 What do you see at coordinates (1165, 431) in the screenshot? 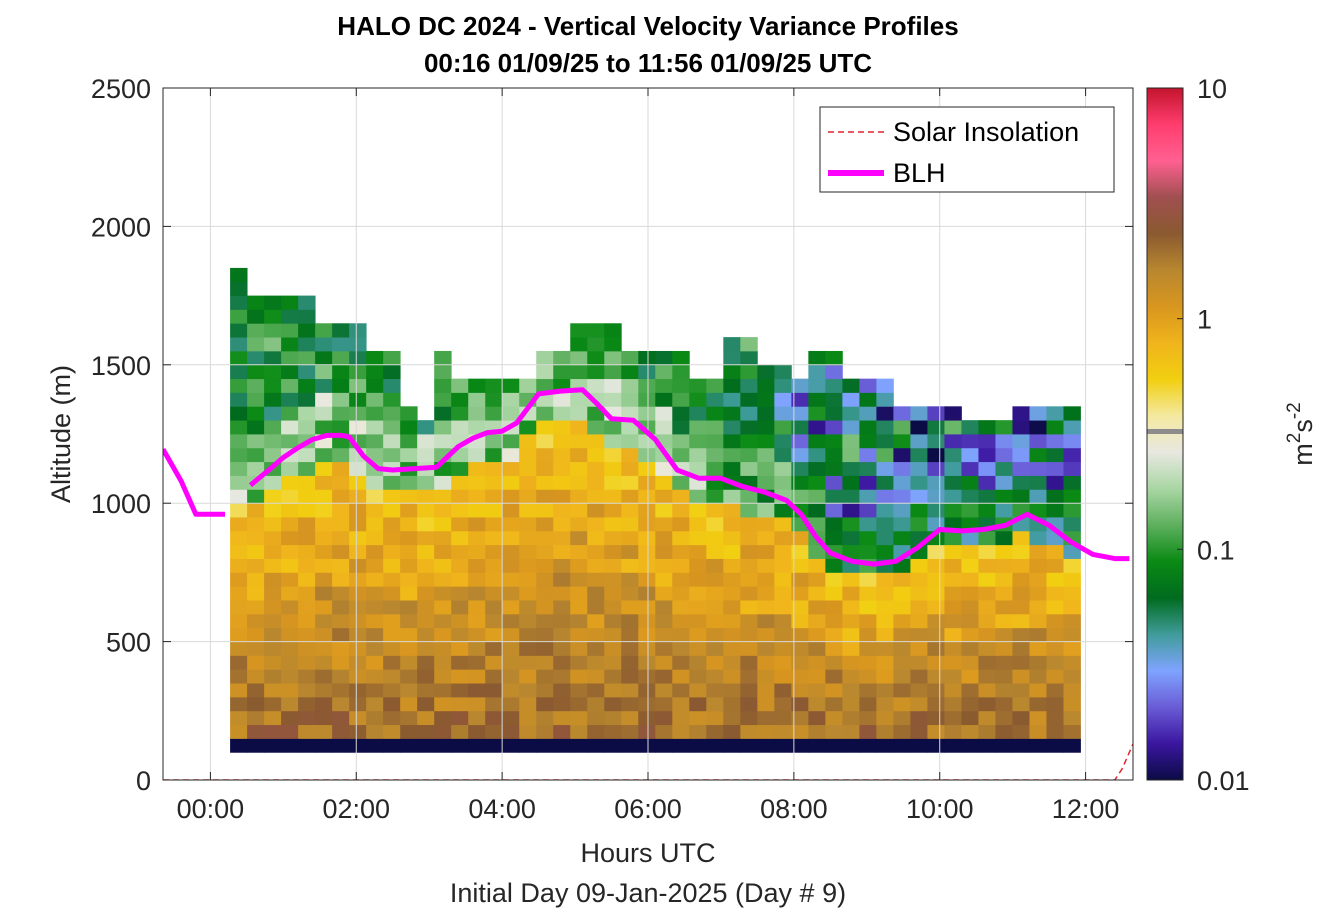
I see `colorbar-marker` at bounding box center [1165, 431].